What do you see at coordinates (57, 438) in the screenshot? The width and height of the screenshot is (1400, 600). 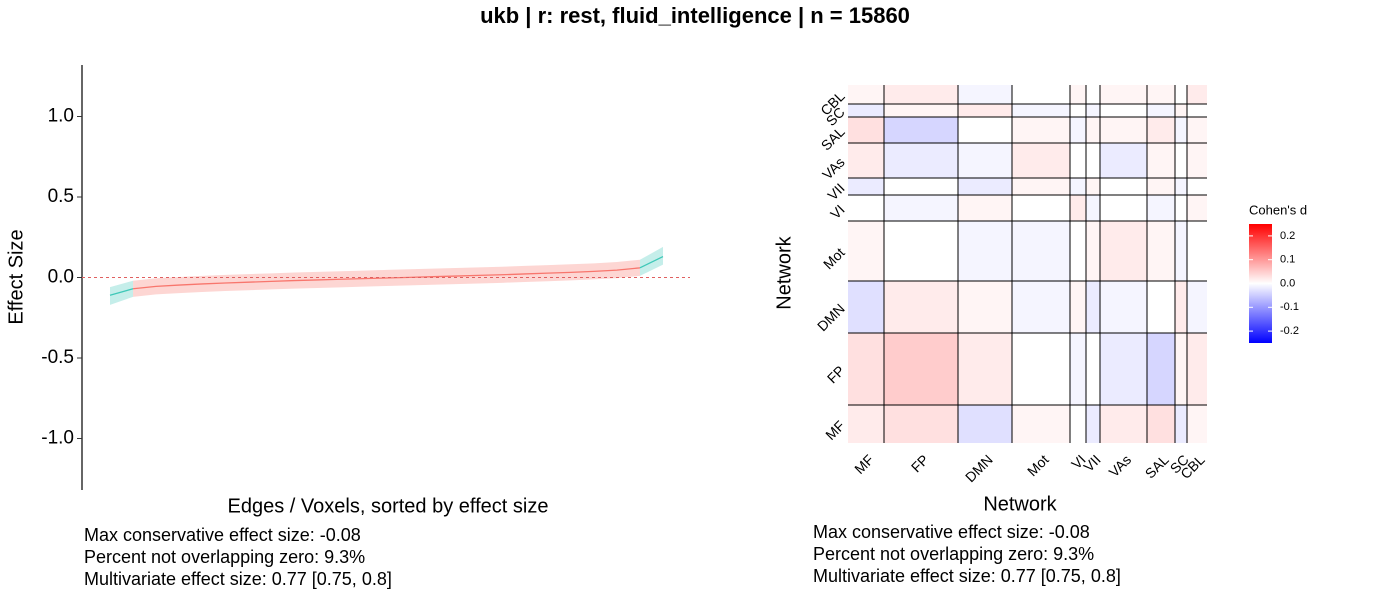 I see `y-tick-label: -1.0` at bounding box center [57, 438].